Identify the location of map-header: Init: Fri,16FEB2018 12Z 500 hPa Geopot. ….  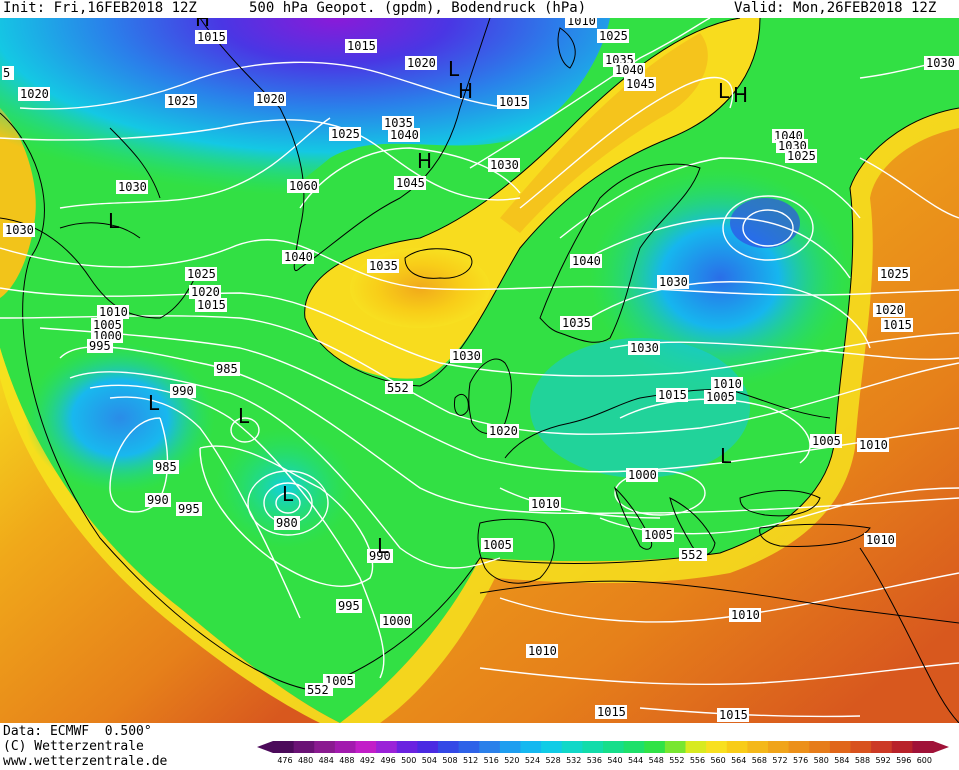
(479, 9).